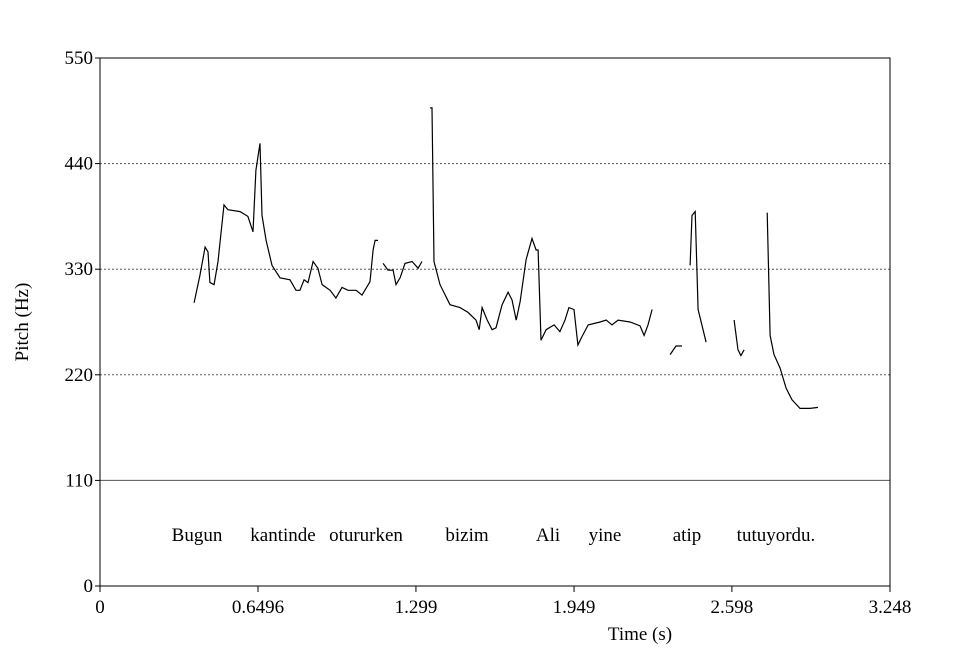 The height and width of the screenshot is (653, 976). Describe the element at coordinates (605, 535) in the screenshot. I see `annotation: yine` at that location.